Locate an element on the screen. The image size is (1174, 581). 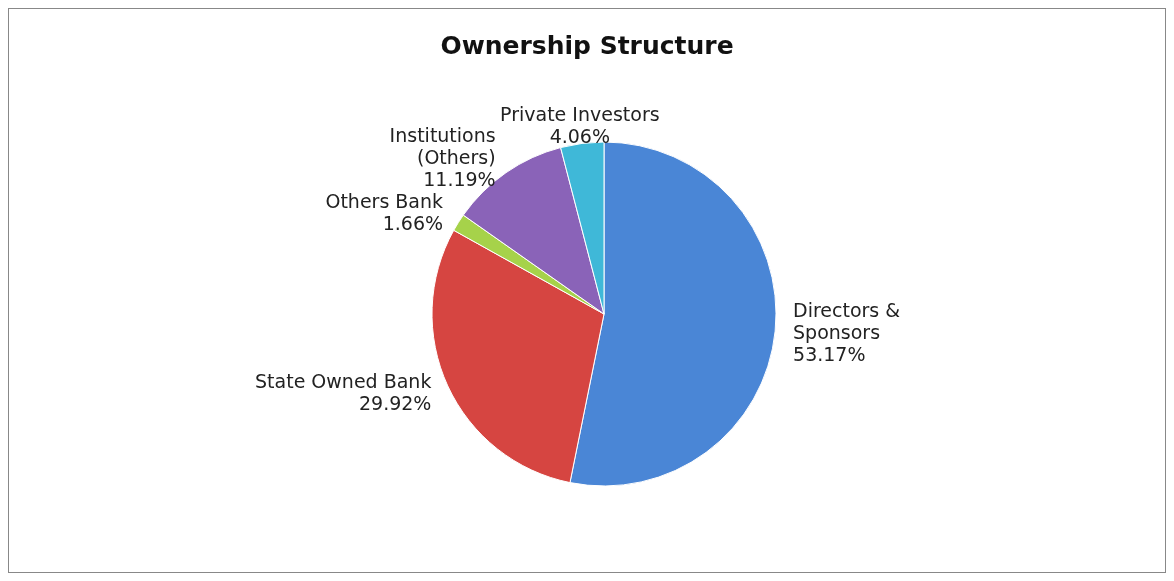
data-label: 53.17% is located at coordinates (829, 353).